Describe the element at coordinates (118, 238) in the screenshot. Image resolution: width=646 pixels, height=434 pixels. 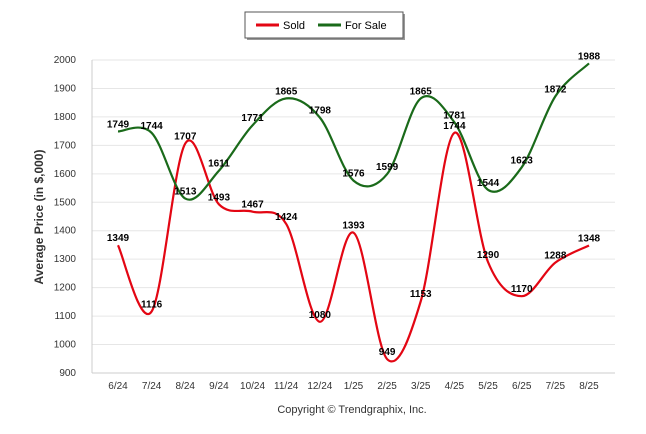
I see `data-label-sold: 1349` at that location.